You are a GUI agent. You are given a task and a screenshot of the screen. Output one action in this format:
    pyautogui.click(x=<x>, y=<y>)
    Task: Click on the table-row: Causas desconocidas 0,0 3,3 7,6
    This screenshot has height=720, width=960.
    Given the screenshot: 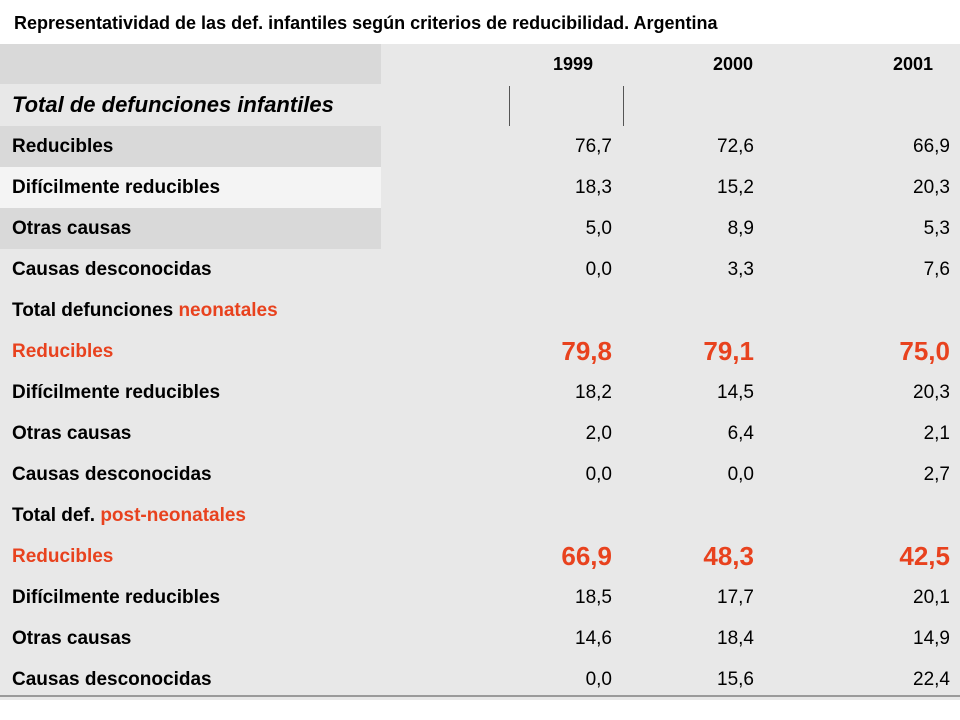 What is the action you would take?
    pyautogui.click(x=480, y=269)
    